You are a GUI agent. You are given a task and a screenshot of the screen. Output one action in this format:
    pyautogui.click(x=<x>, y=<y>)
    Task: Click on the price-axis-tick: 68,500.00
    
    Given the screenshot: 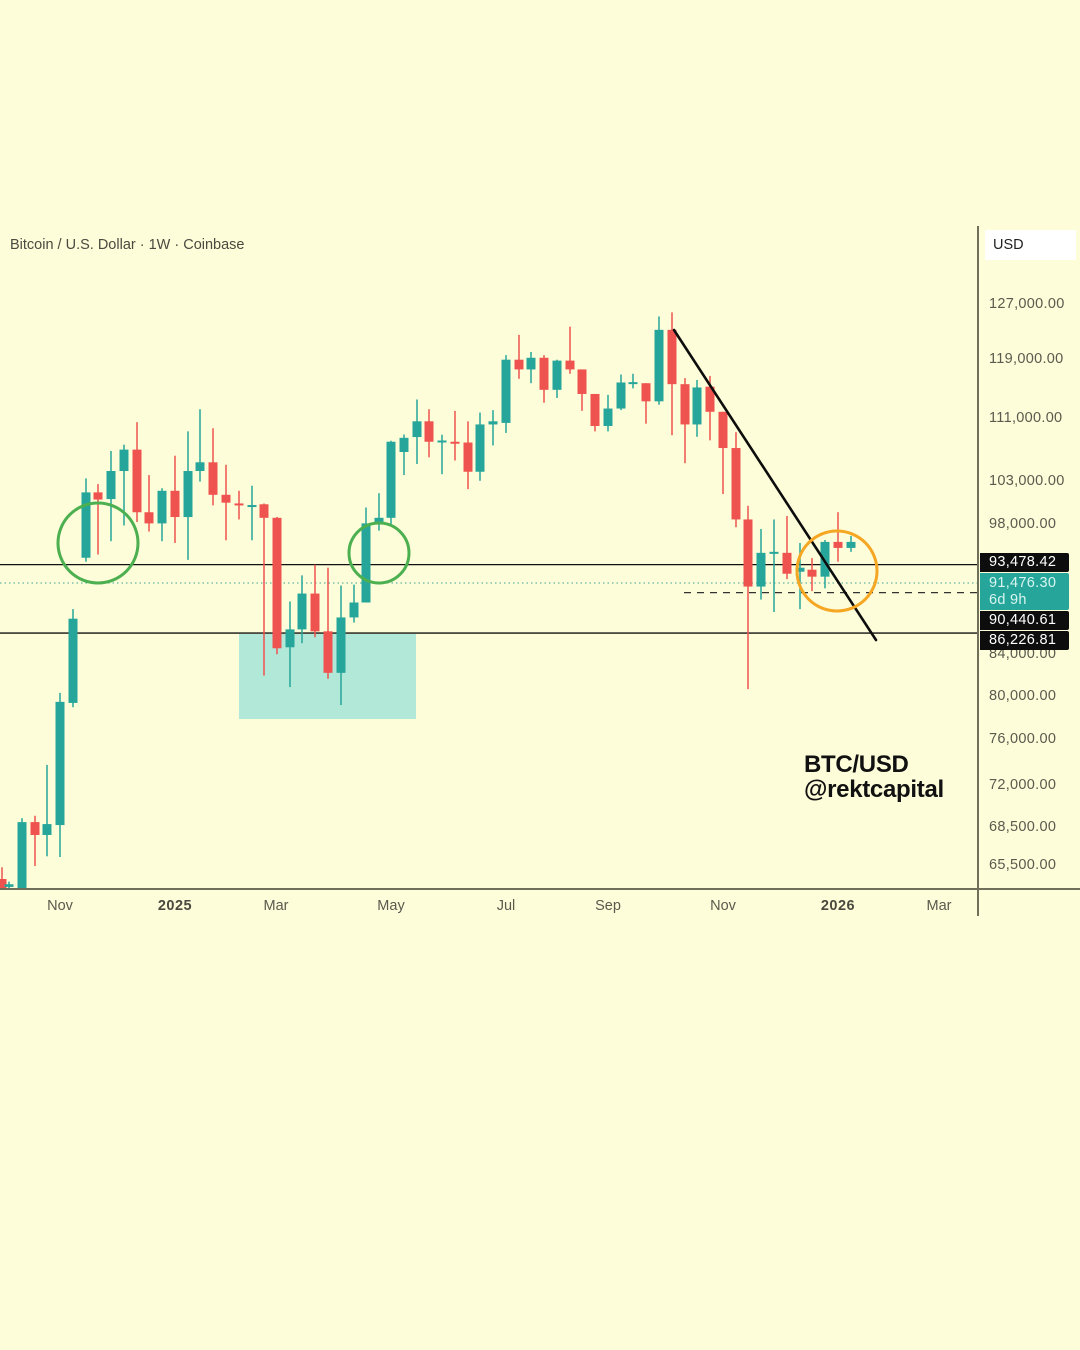 What is the action you would take?
    pyautogui.click(x=1023, y=827)
    